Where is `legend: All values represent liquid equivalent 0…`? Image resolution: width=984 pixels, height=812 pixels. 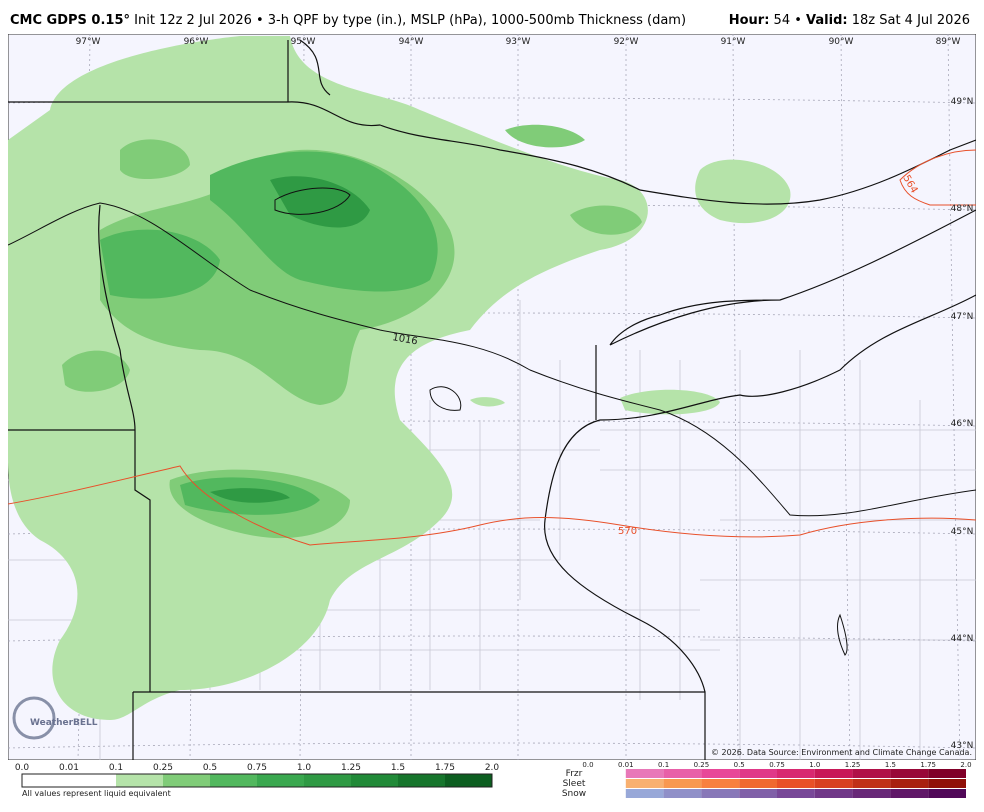
legend: All values represent liquid equivalent 0… is located at coordinates (493, 780).